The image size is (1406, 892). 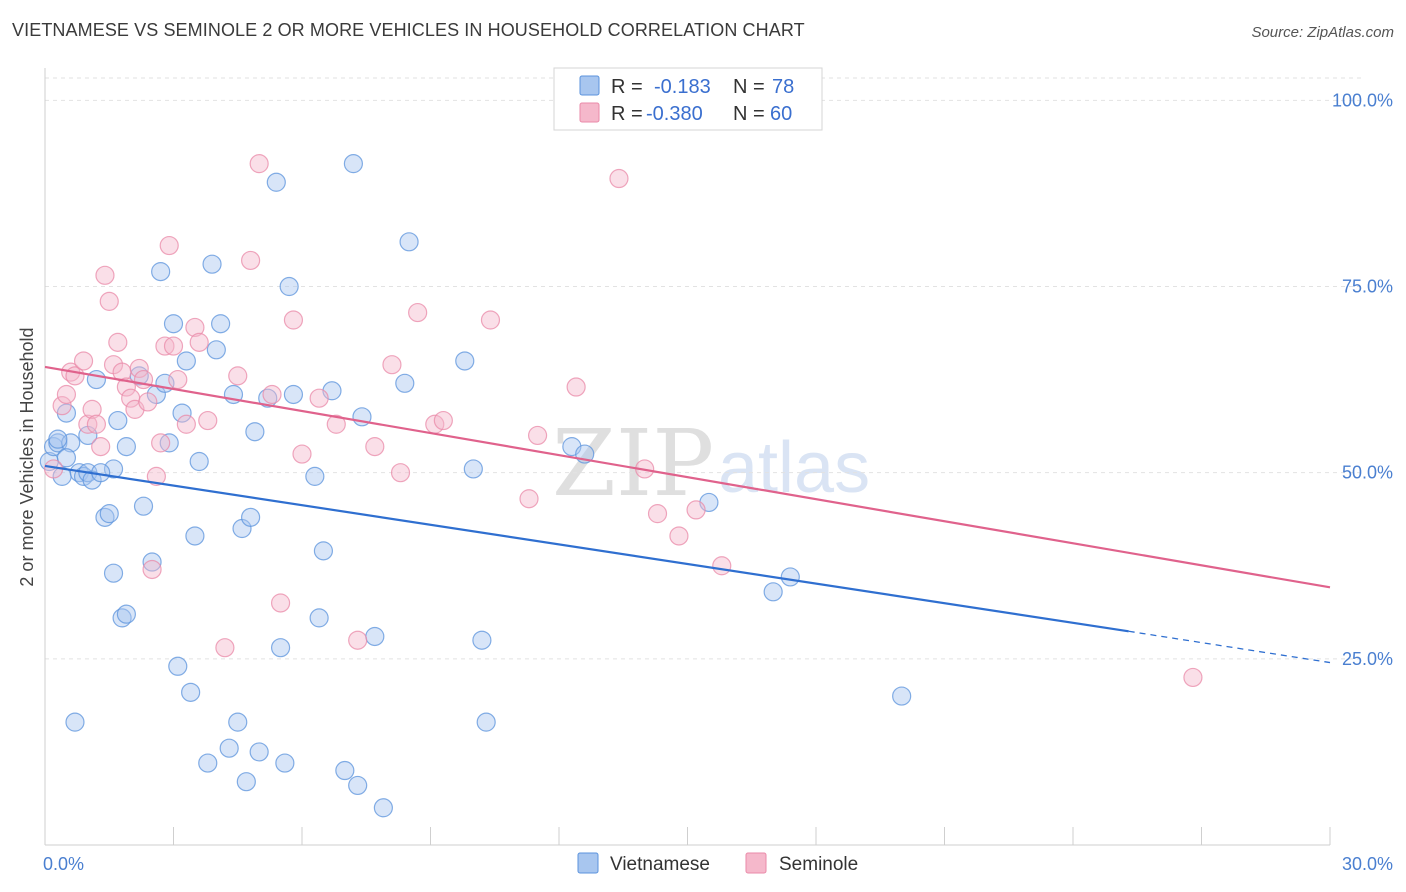 I want to click on y-tick-label: 50.0%, so click(x=1367, y=473).